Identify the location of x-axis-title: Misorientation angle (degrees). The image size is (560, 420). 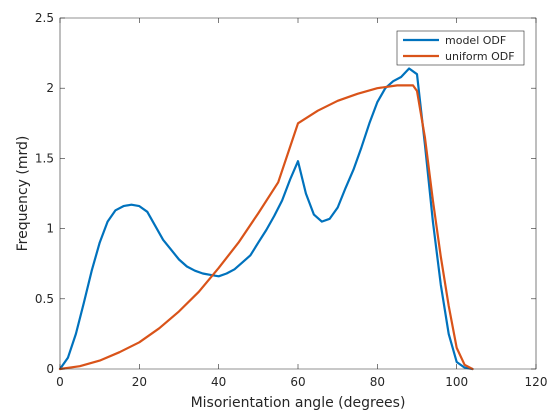
(298, 403).